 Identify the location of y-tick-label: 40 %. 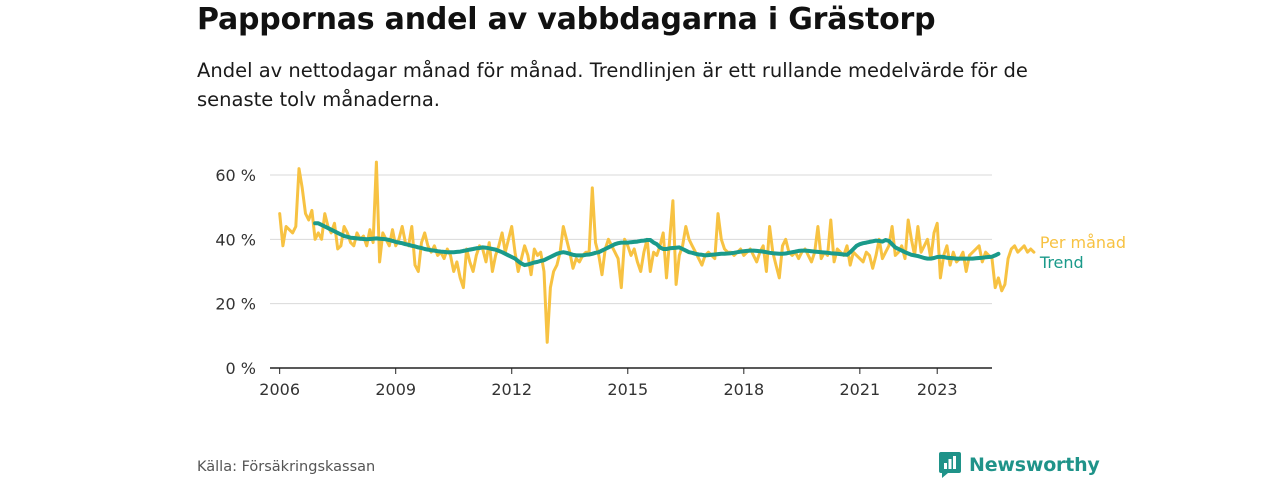
(235, 239).